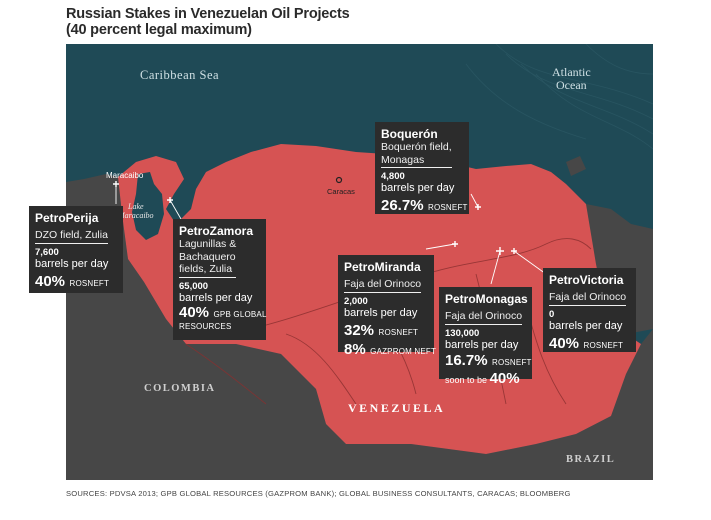 This screenshot has height=520, width=711. What do you see at coordinates (416, 147) in the screenshot?
I see `field-line1: Boquerón field,` at bounding box center [416, 147].